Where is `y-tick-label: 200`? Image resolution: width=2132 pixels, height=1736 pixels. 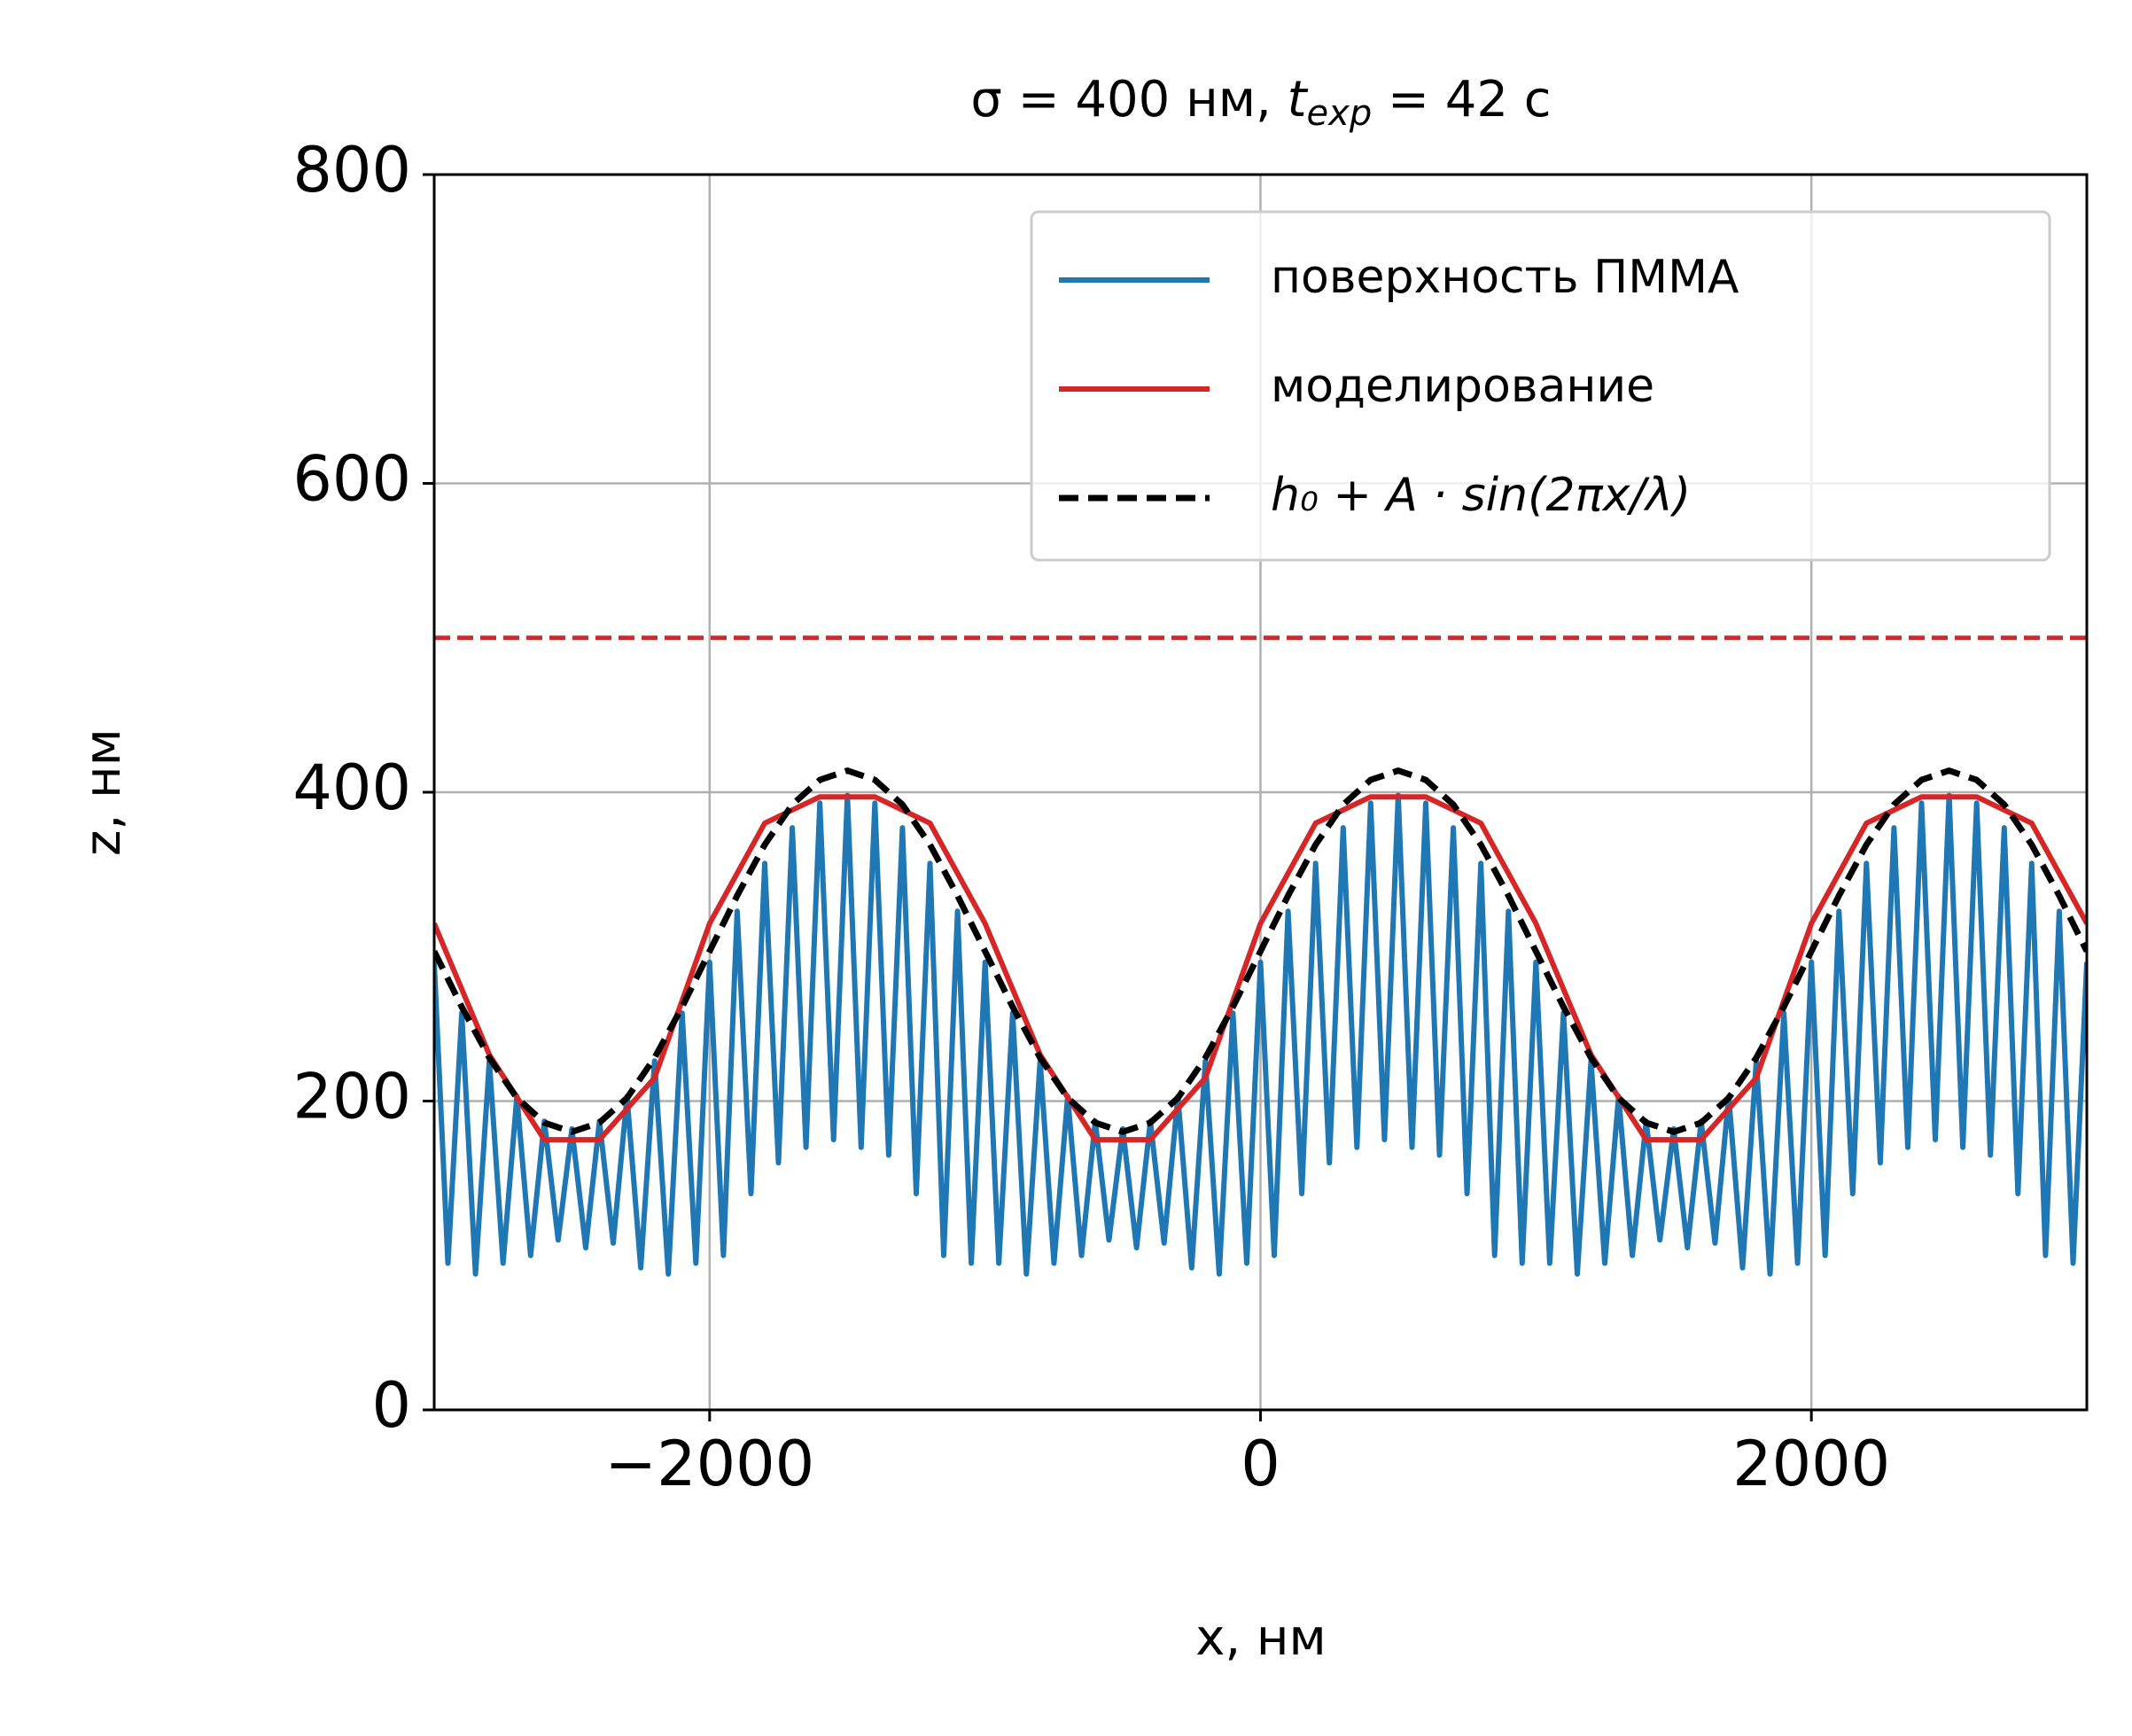 y-tick-label: 200 is located at coordinates (351, 1097).